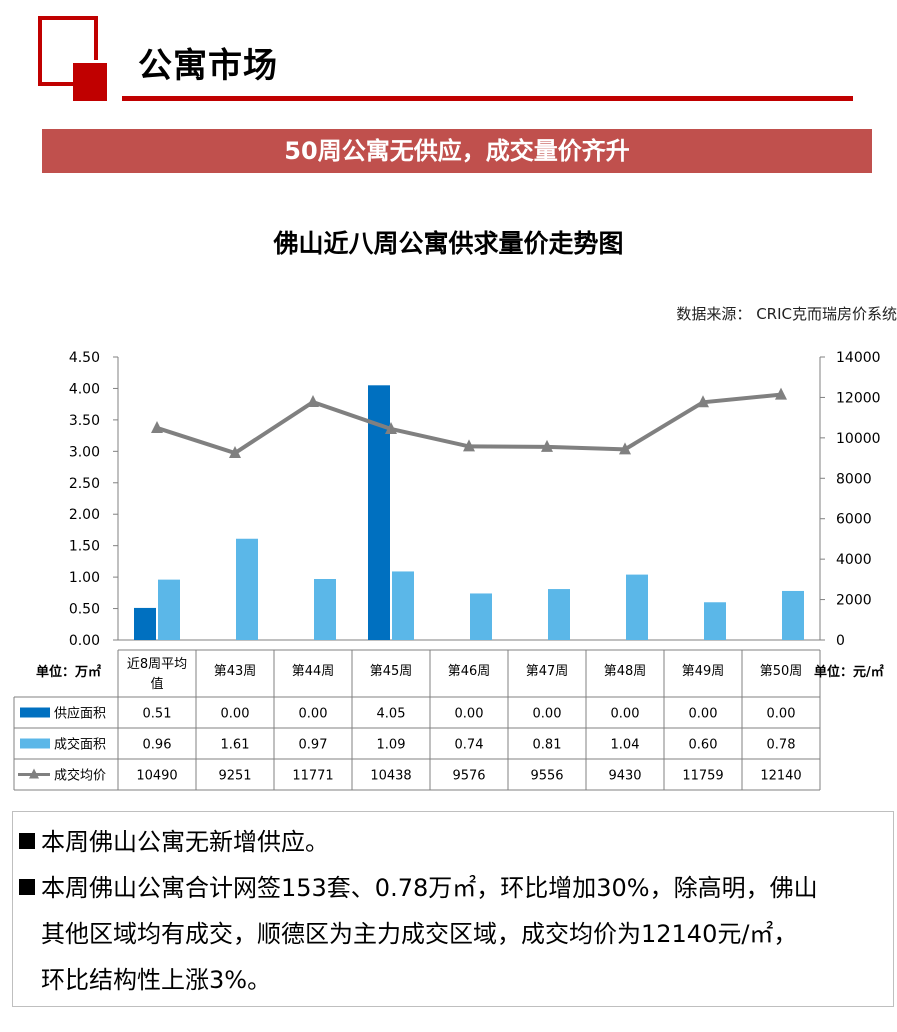 This screenshot has width=897, height=1032. I want to click on note-line-1: 本周佛山公寓无新增供应。, so click(174, 842).